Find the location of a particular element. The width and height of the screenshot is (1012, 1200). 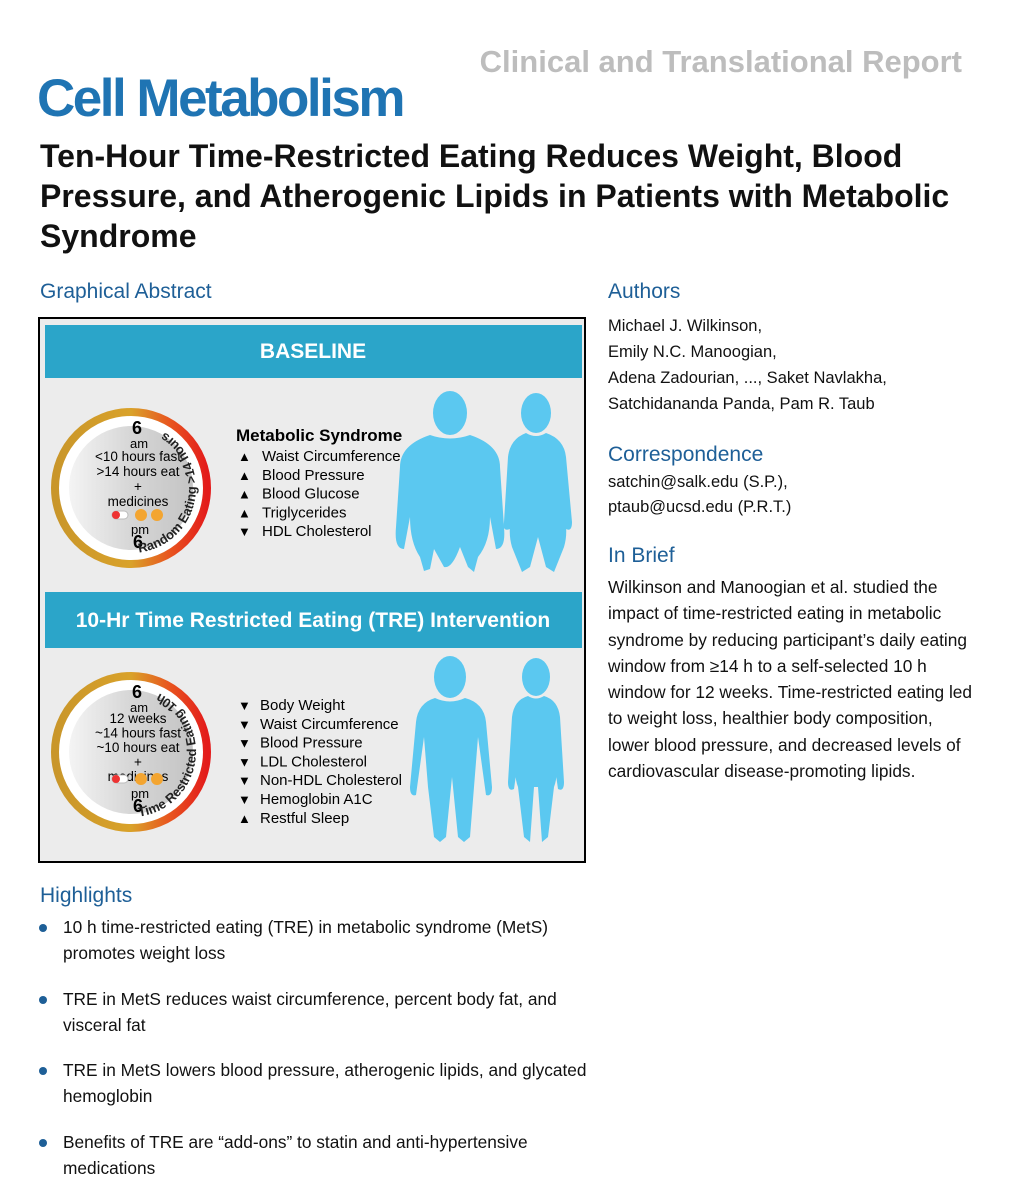

author-line: Satchidananda Panda, Pam R. Taub is located at coordinates (741, 404).